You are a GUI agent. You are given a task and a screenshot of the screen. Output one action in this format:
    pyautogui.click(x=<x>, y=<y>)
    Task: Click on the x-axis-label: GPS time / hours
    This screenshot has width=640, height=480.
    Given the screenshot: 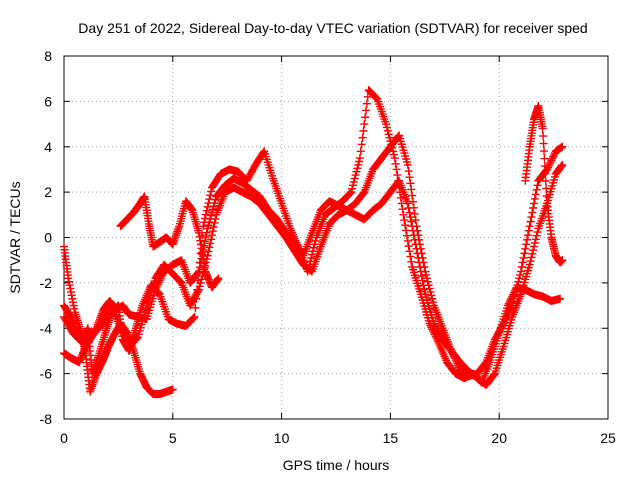 What is the action you would take?
    pyautogui.click(x=336, y=465)
    